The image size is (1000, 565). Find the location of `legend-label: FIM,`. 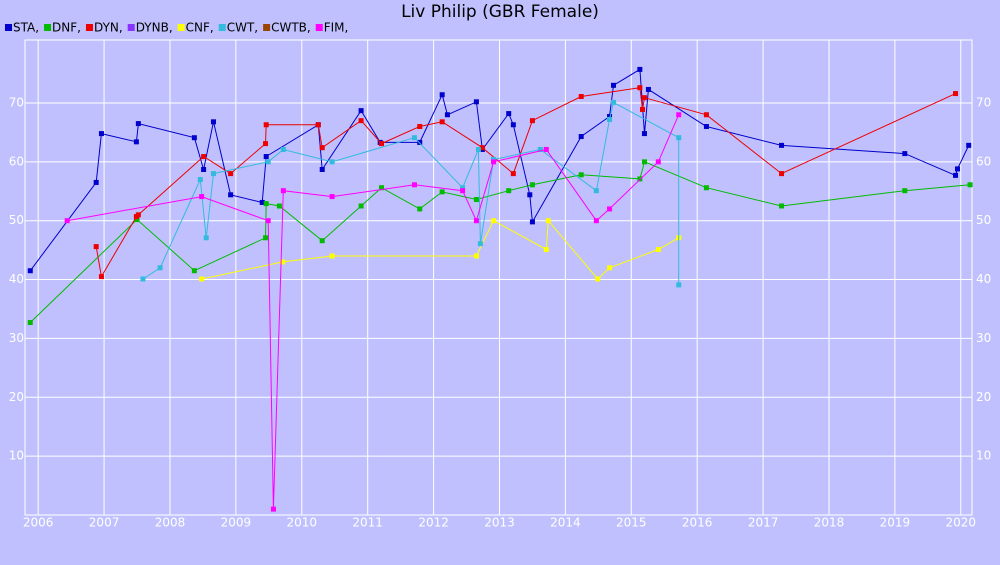

legend-label: FIM, is located at coordinates (336, 28).